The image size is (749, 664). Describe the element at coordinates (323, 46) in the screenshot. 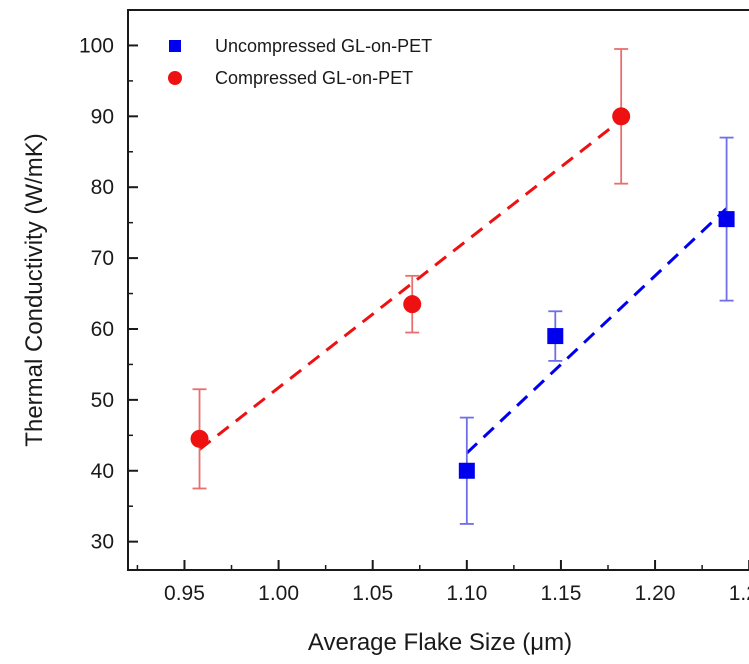

I see `legend-label: Uncompressed GL-on-PET` at that location.